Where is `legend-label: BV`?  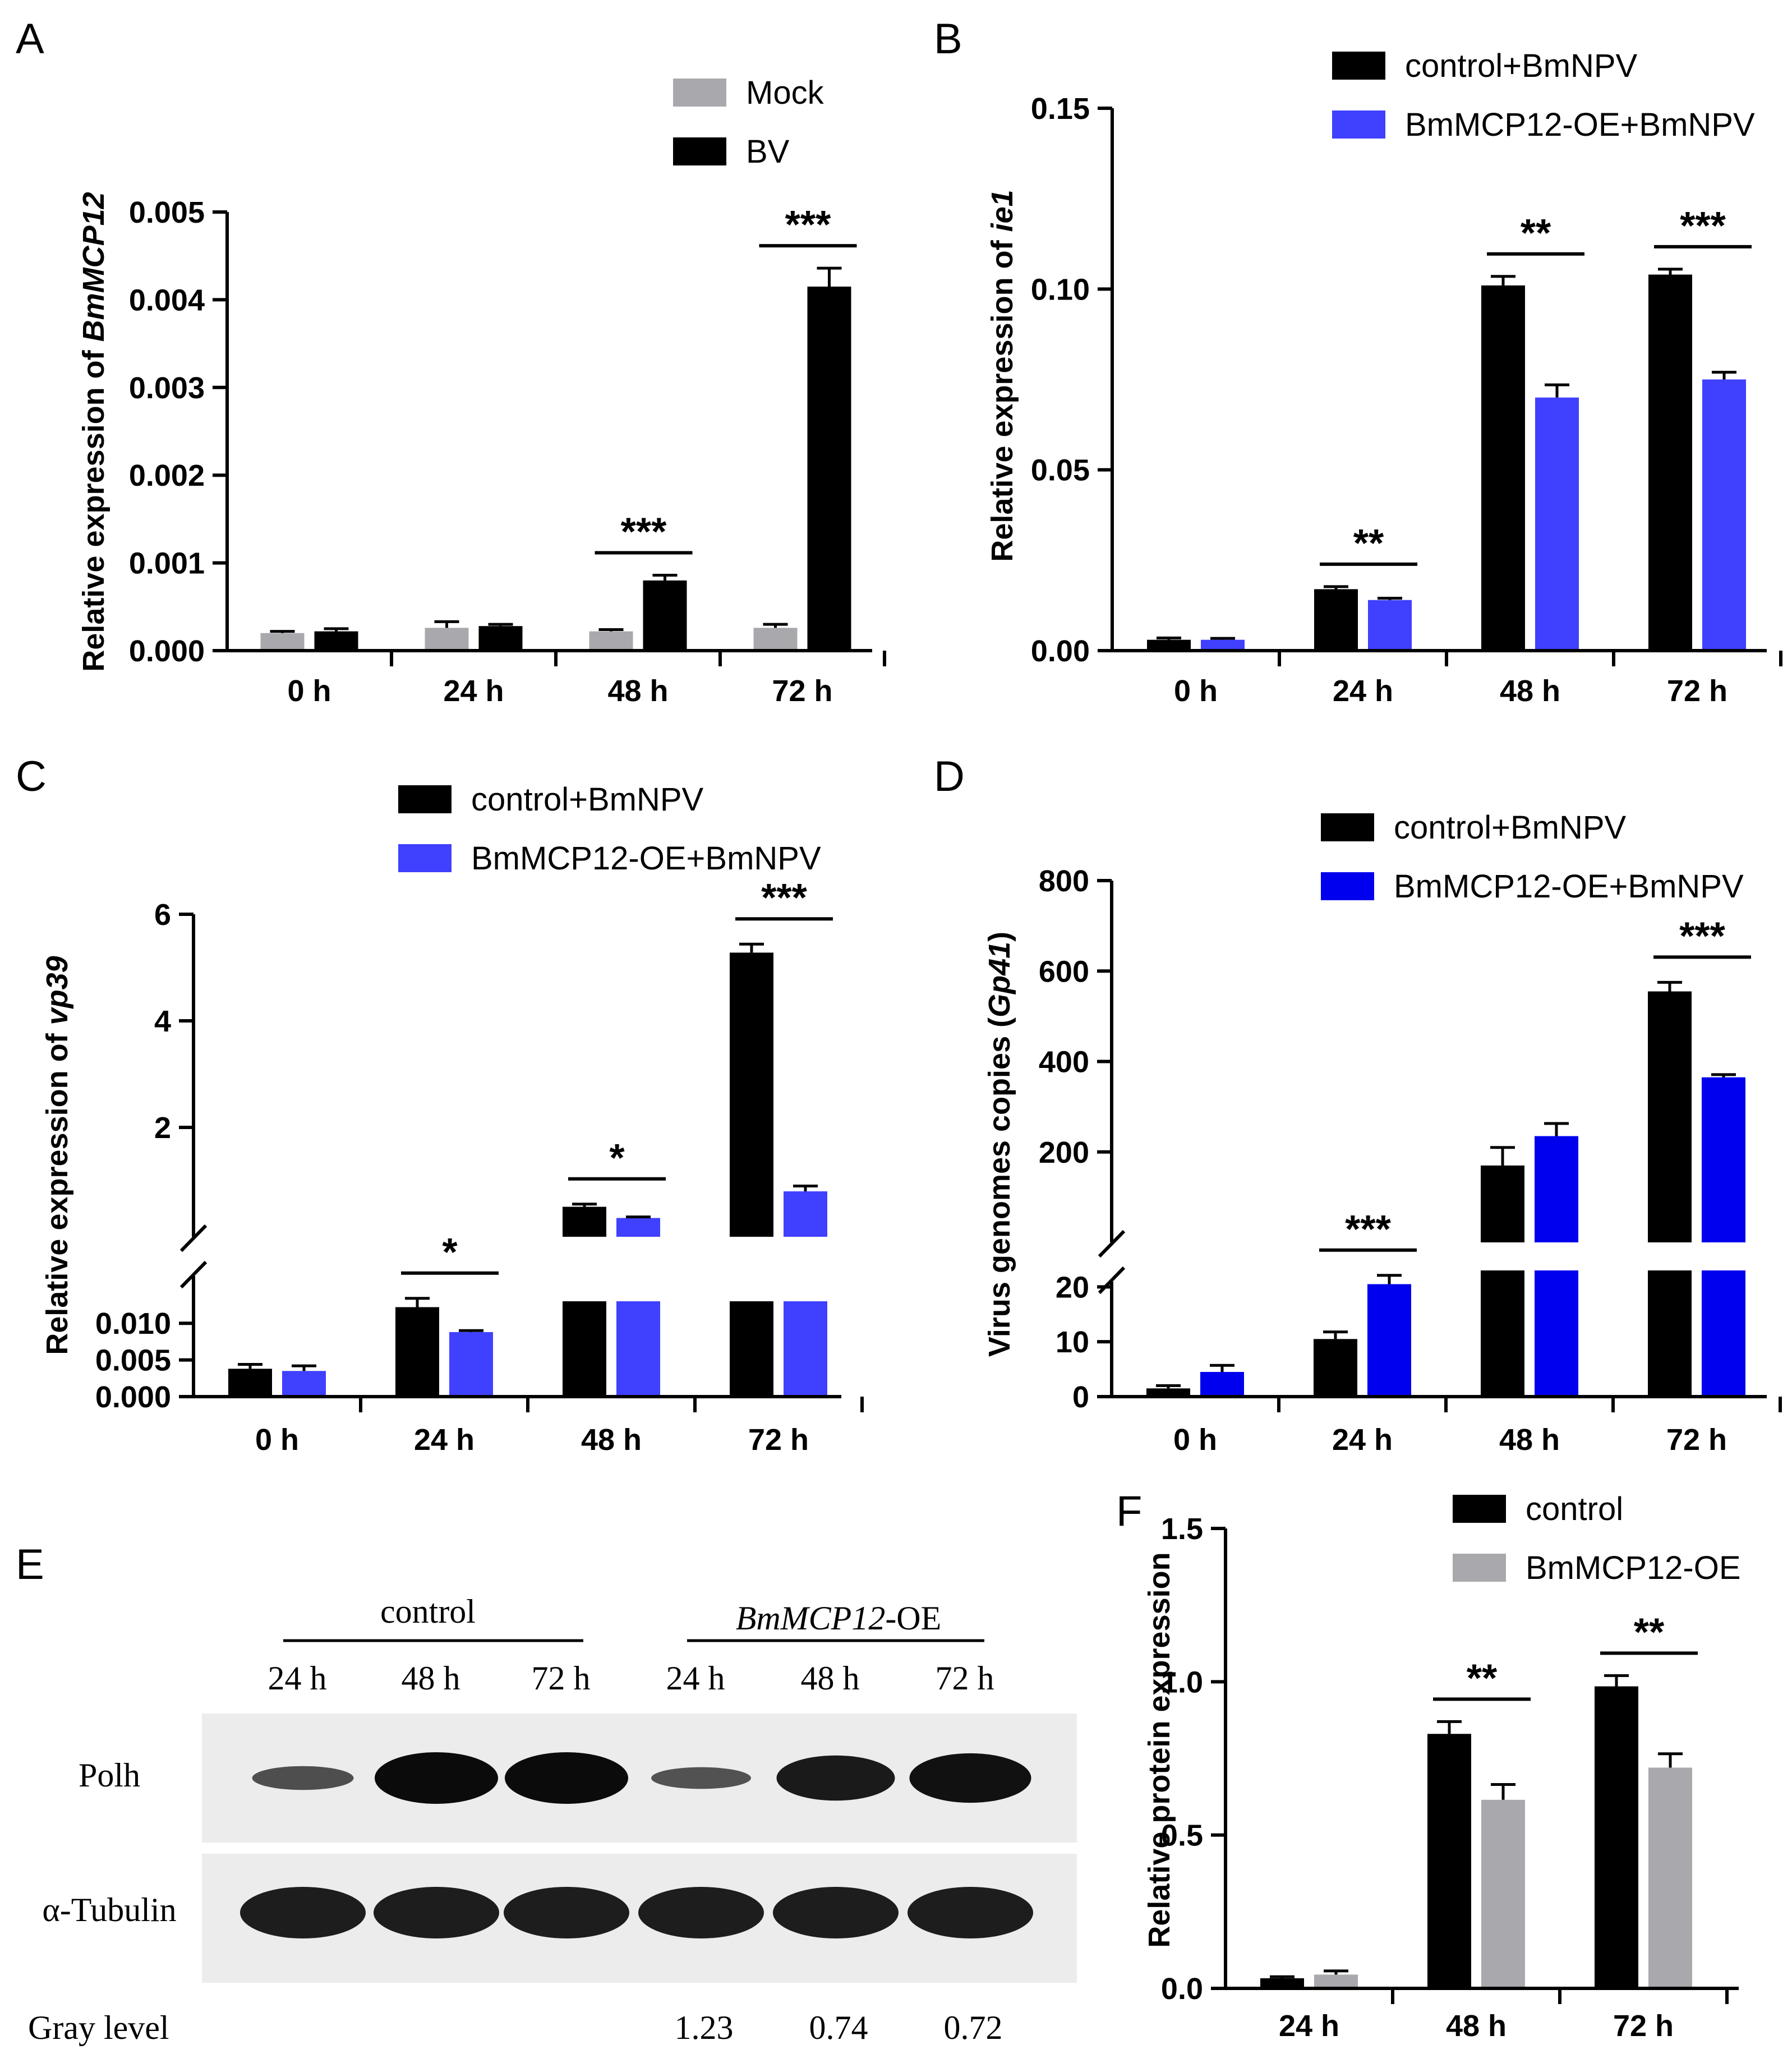
legend-label: BV is located at coordinates (768, 151).